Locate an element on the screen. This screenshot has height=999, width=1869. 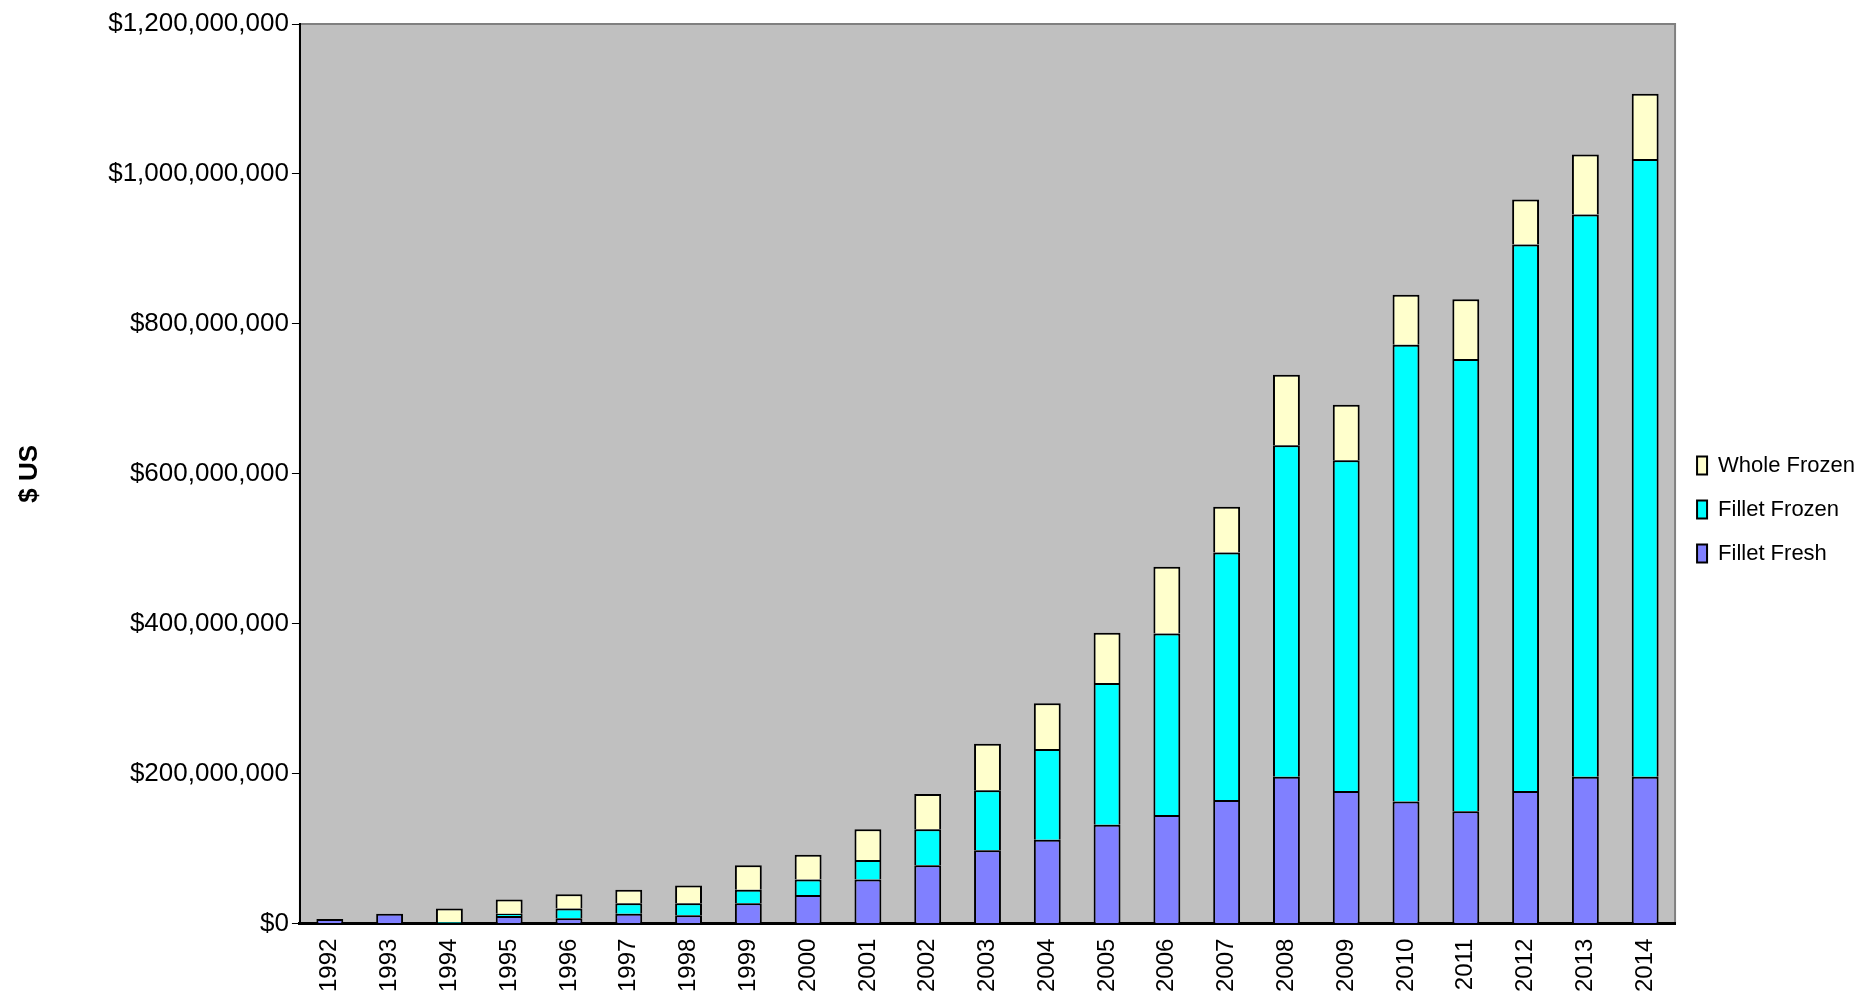
y-tick-label: $1,200,000,000 is located at coordinates (198, 22).